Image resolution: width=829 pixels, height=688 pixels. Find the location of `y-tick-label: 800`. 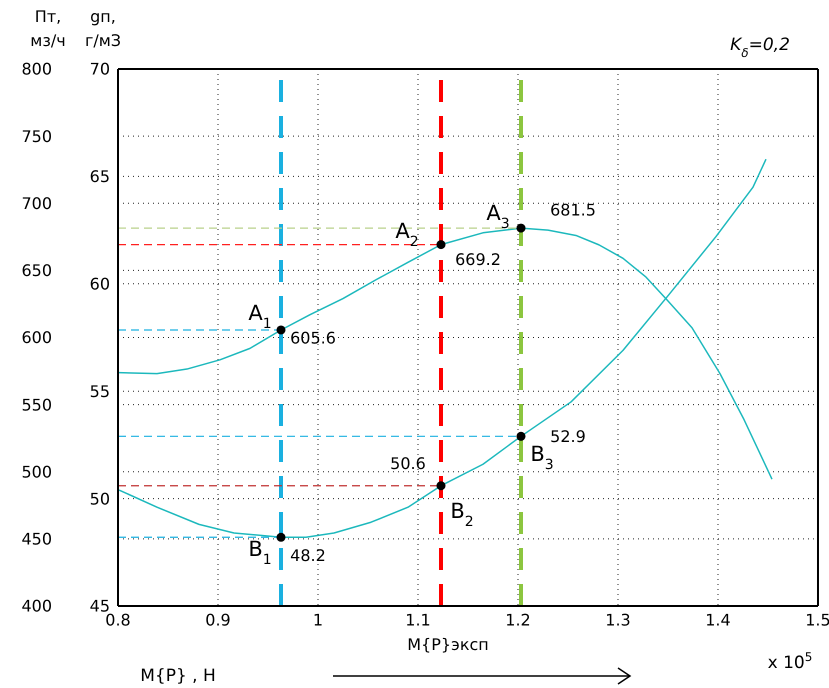

y-tick-label: 800 is located at coordinates (36, 69).